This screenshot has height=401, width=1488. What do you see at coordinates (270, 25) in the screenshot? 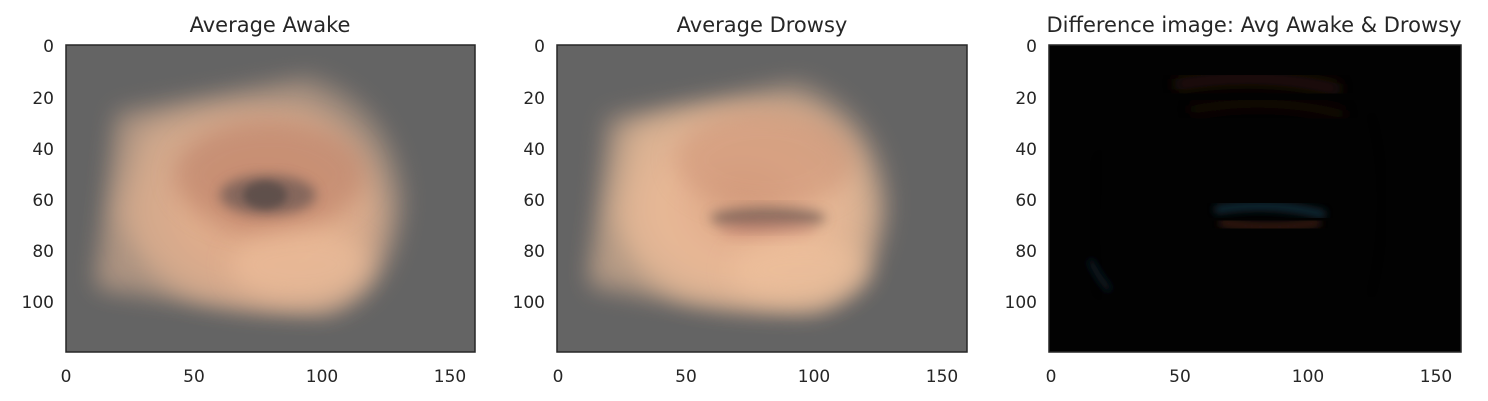
I see `panel-title: Average Awake` at bounding box center [270, 25].